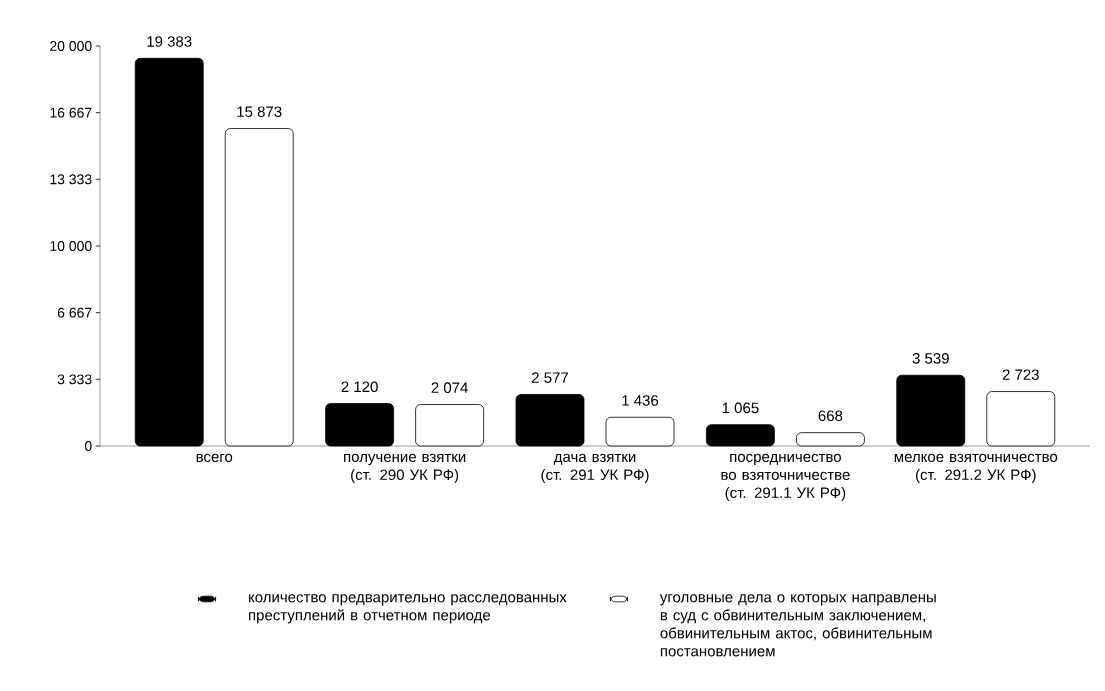  What do you see at coordinates (449, 387) in the screenshot?
I see `data-label: 2 074` at bounding box center [449, 387].